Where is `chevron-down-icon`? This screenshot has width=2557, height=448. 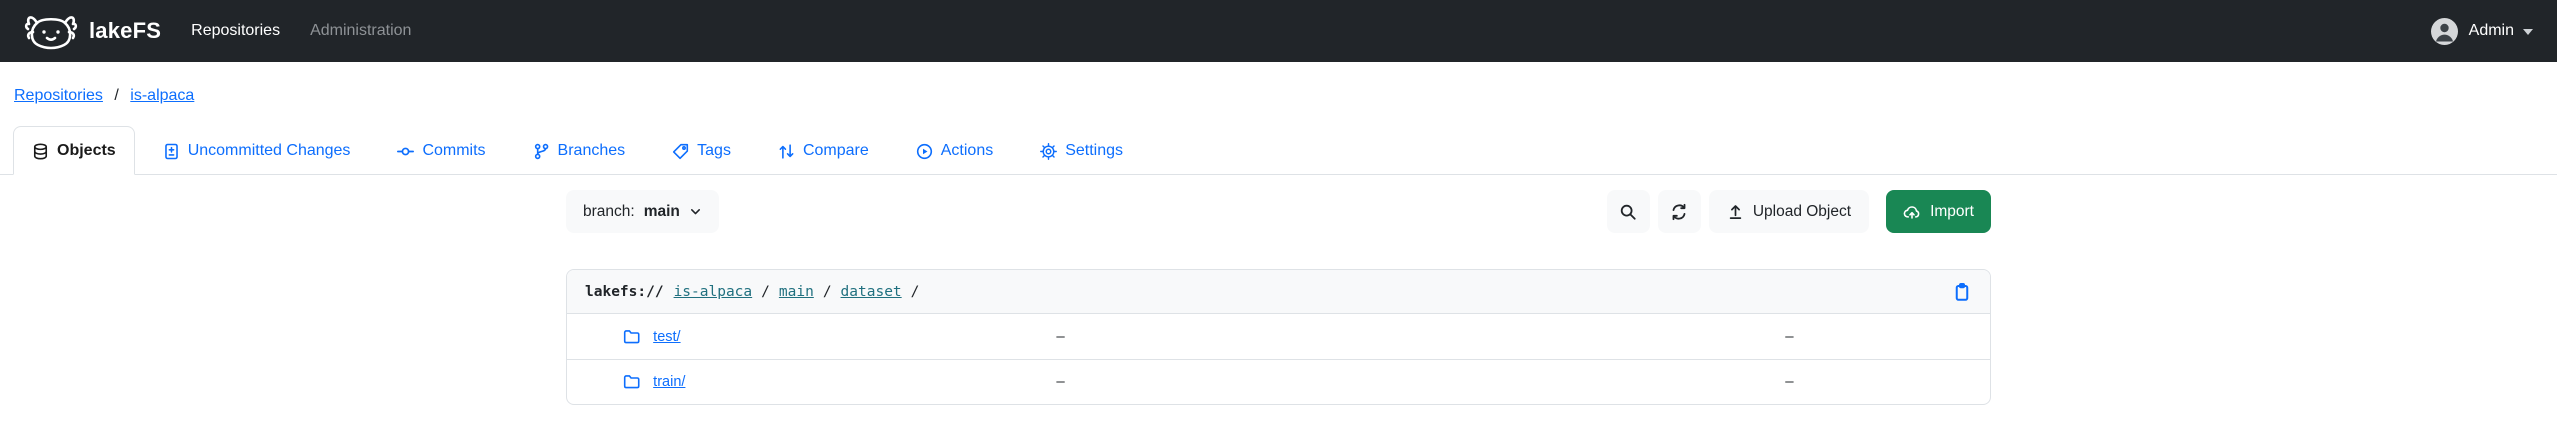 chevron-down-icon is located at coordinates (695, 211).